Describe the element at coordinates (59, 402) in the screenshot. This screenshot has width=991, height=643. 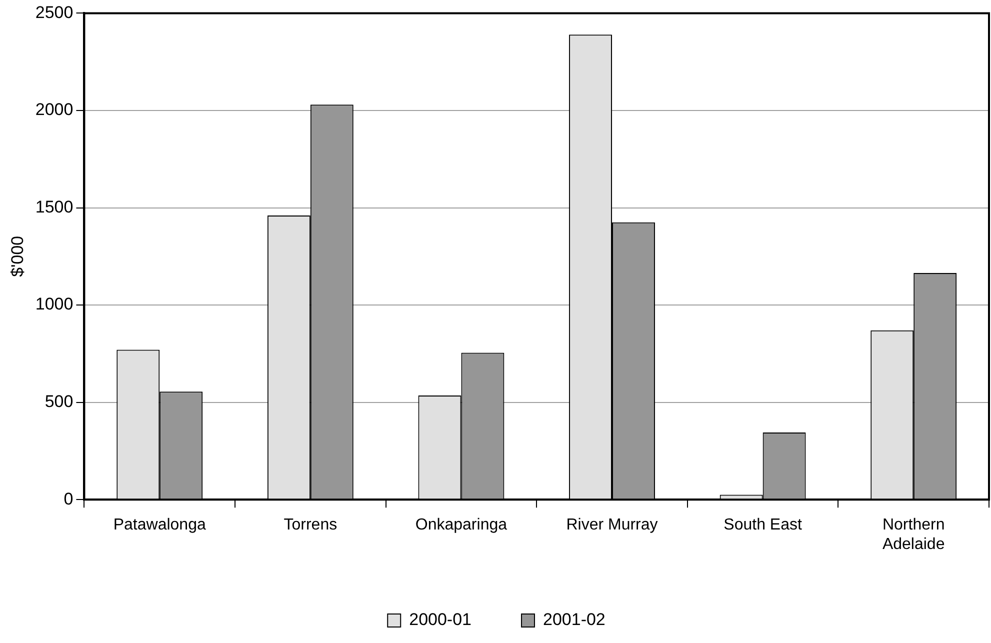
I see `y-tick-label: 500` at that location.